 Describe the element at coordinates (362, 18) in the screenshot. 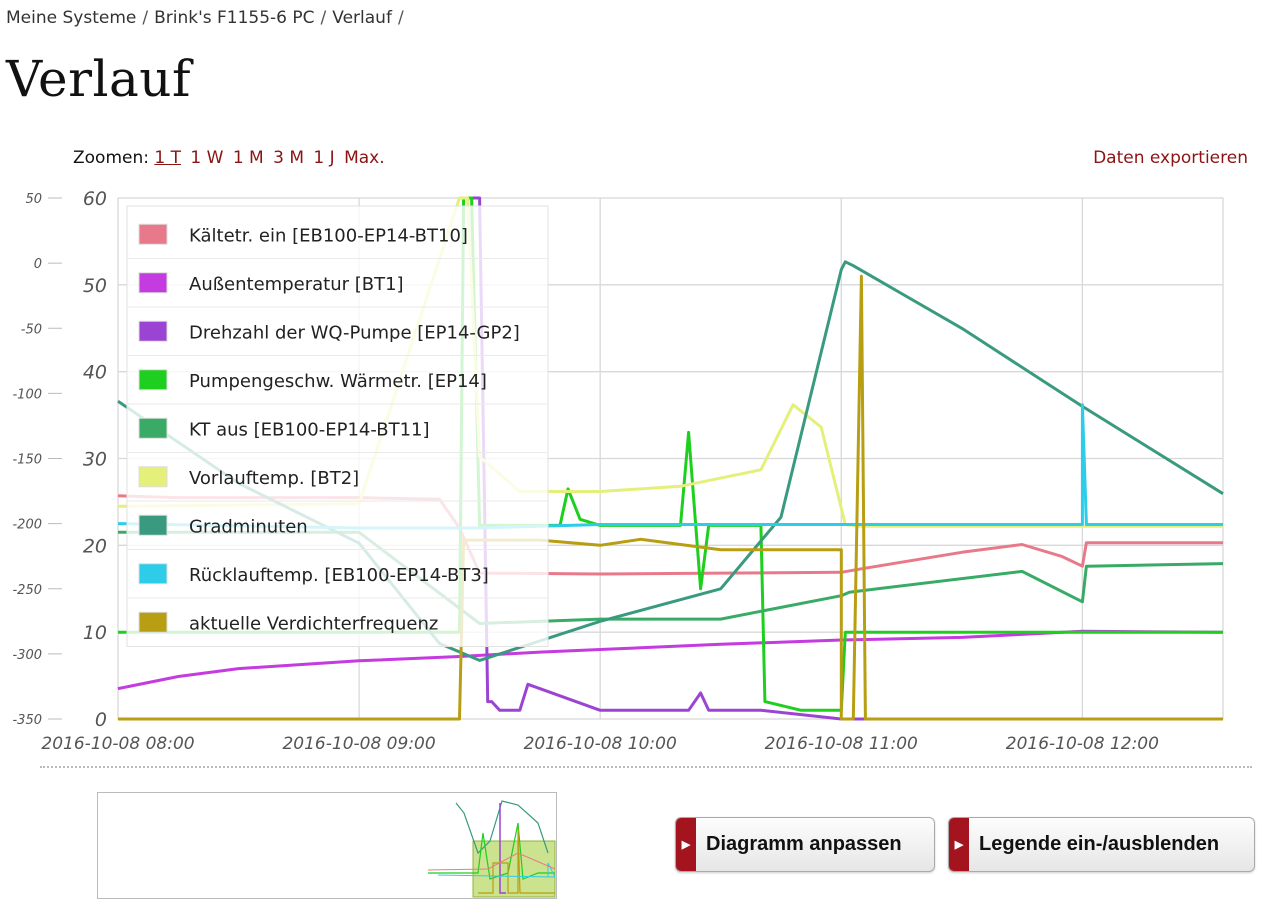

I see `breadcrumb-history: Verlauf` at that location.